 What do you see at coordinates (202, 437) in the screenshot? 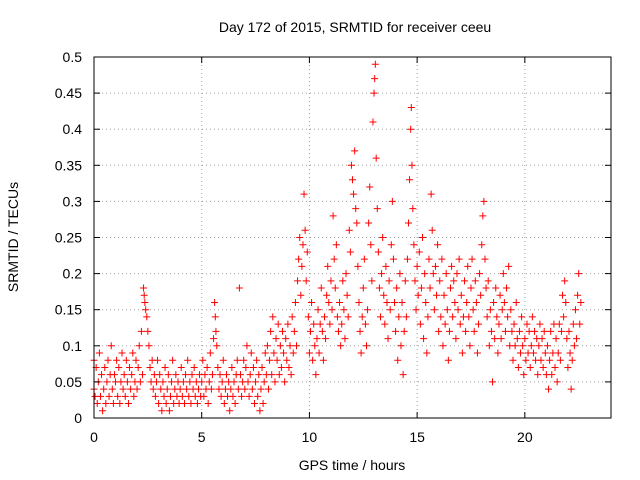
I see `x-tick-label: 5` at bounding box center [202, 437].